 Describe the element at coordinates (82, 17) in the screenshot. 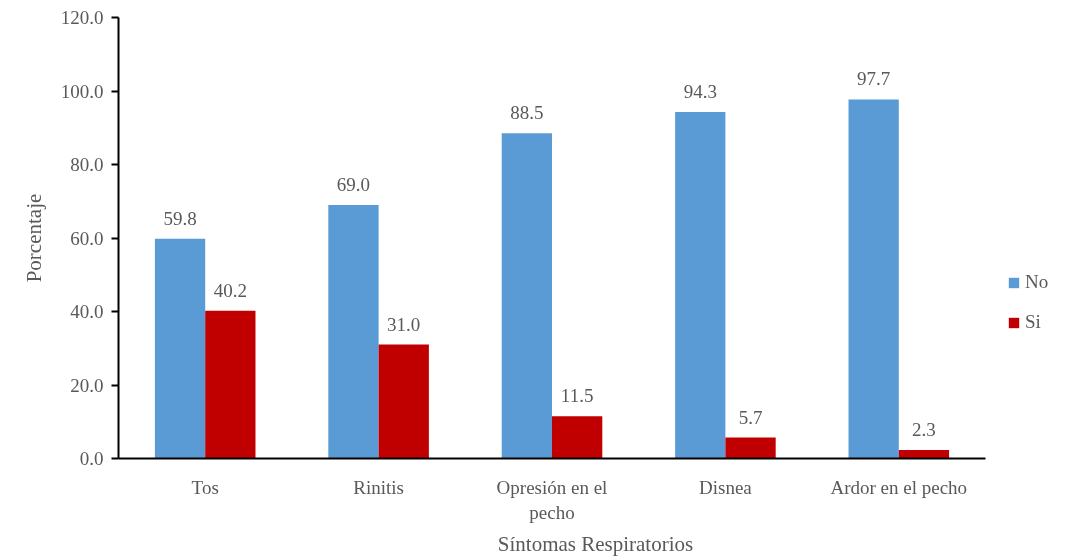

I see `y-tick-label: 120.0` at that location.